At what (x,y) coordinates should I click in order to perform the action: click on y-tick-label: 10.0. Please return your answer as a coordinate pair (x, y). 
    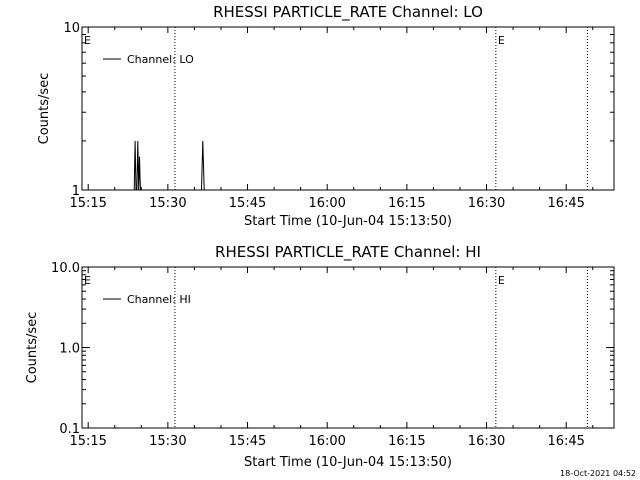
    Looking at the image, I should click on (65, 268).